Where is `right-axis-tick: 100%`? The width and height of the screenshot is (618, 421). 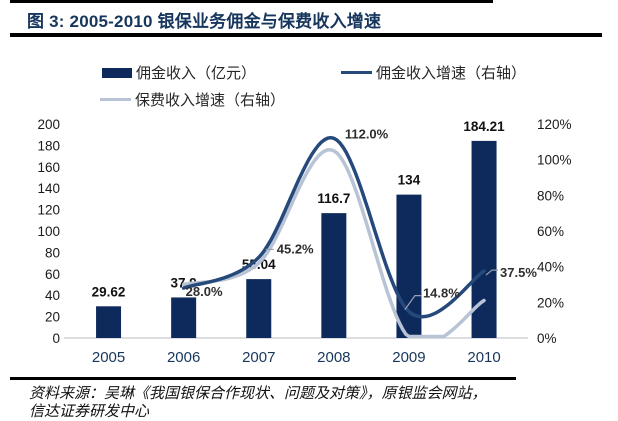 right-axis-tick: 100% is located at coordinates (554, 160).